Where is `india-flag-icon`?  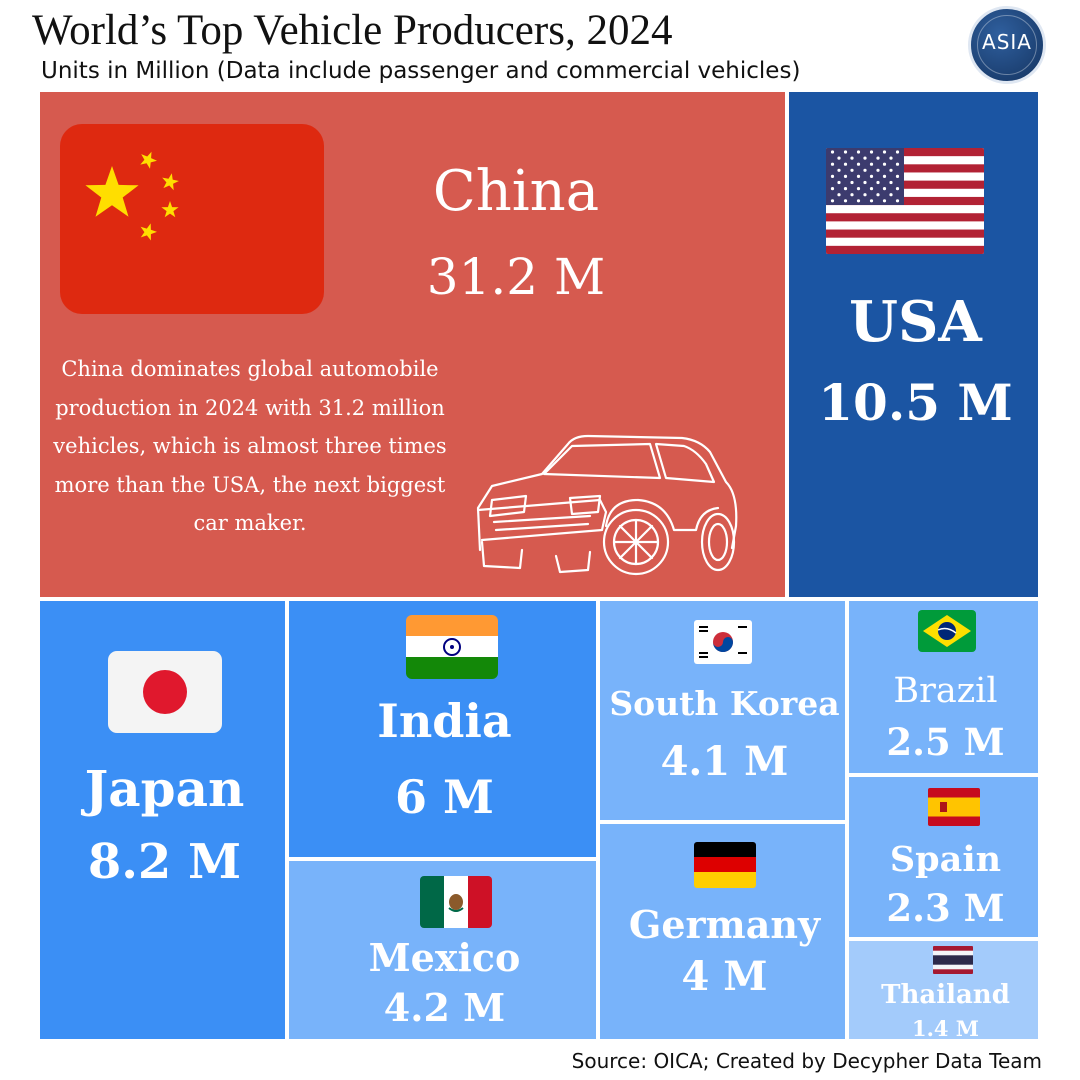
india-flag-icon is located at coordinates (452, 647).